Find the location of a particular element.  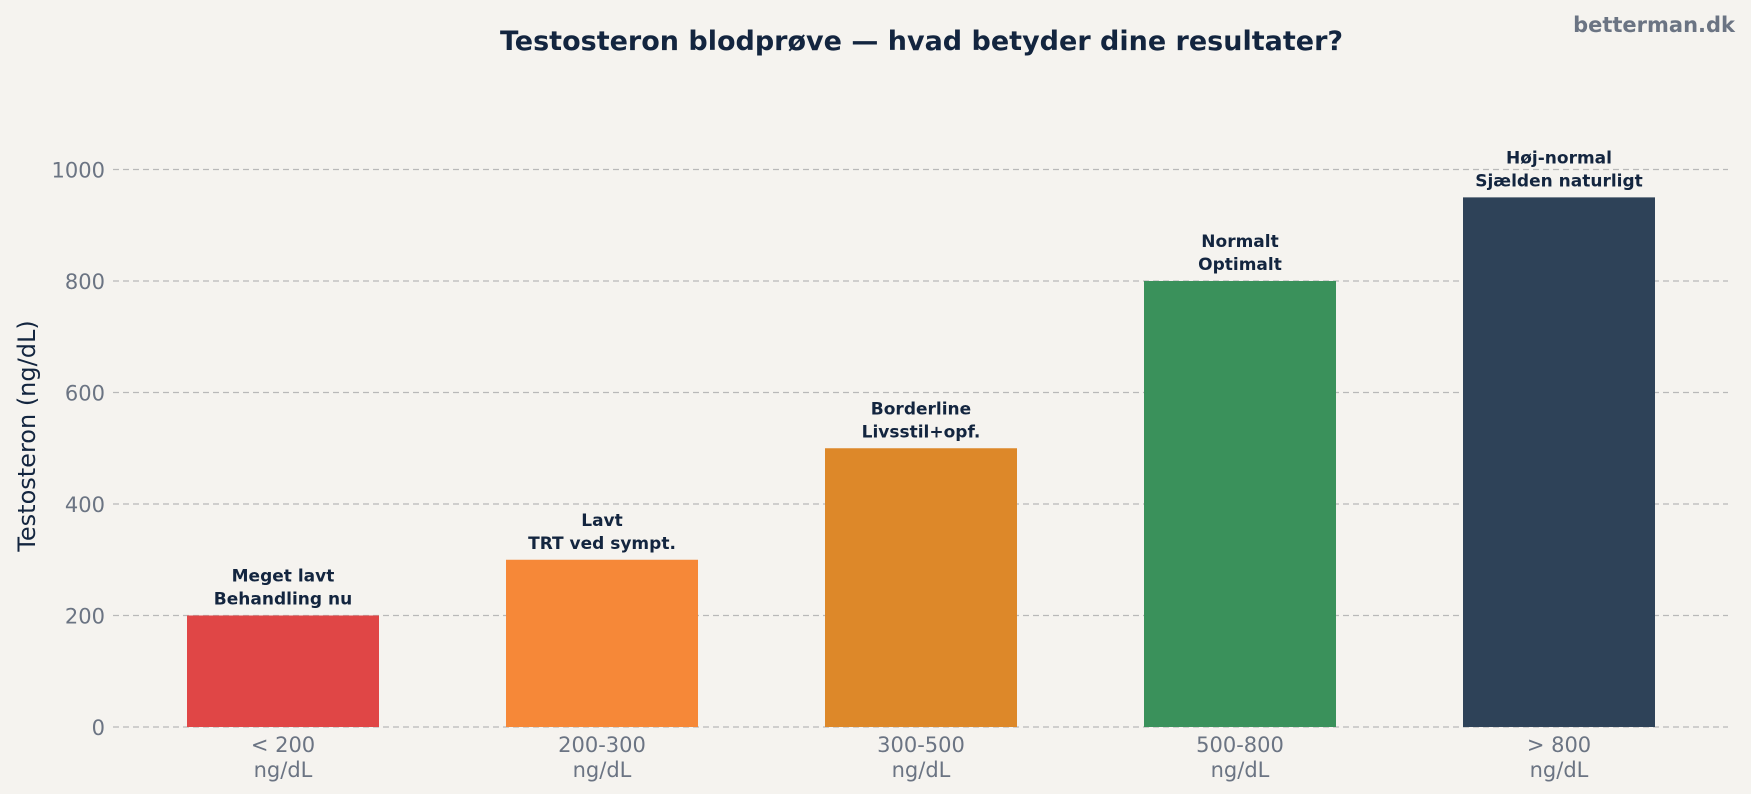

bar-data-label: Høj-normal is located at coordinates (1559, 158).